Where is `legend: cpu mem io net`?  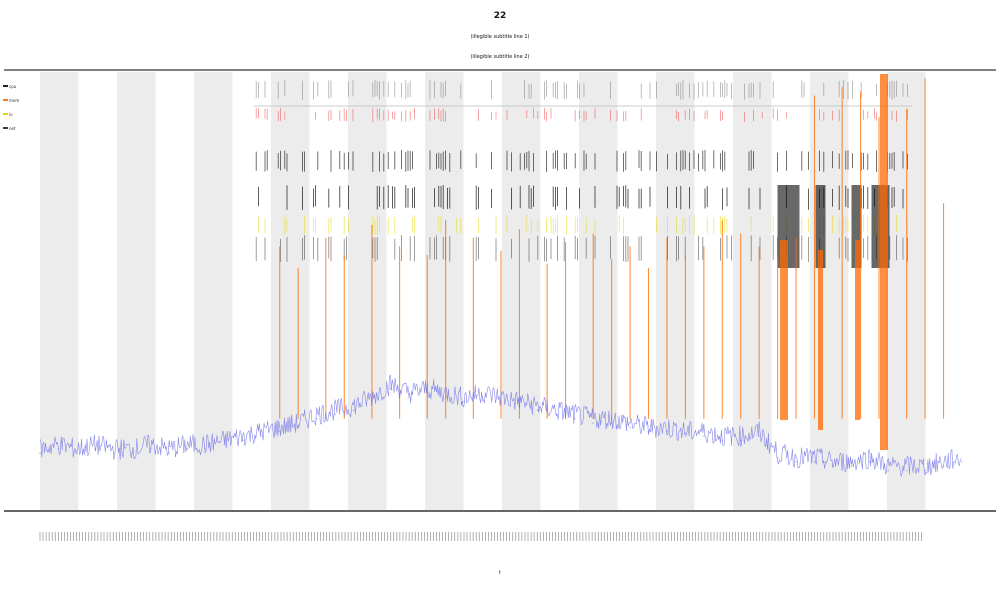 legend: cpu mem io net is located at coordinates (11, 107).